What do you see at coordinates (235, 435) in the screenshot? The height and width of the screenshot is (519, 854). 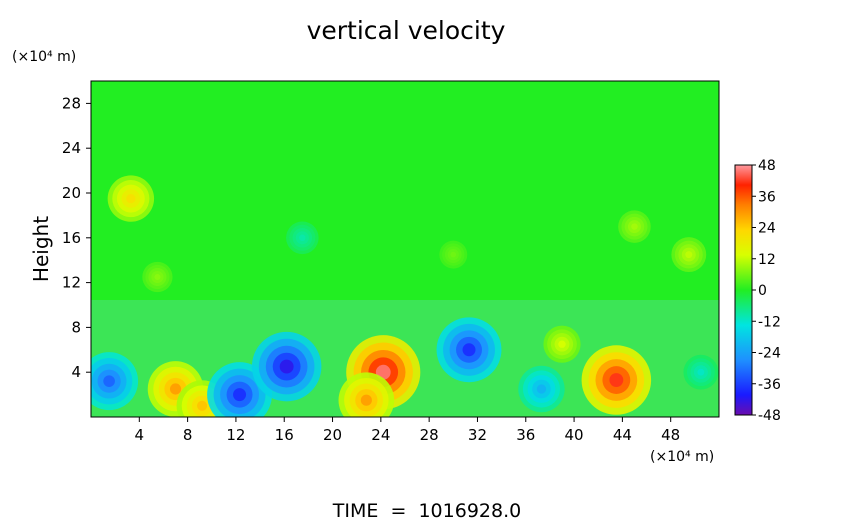 I see `x-tick-label: 12` at bounding box center [235, 435].